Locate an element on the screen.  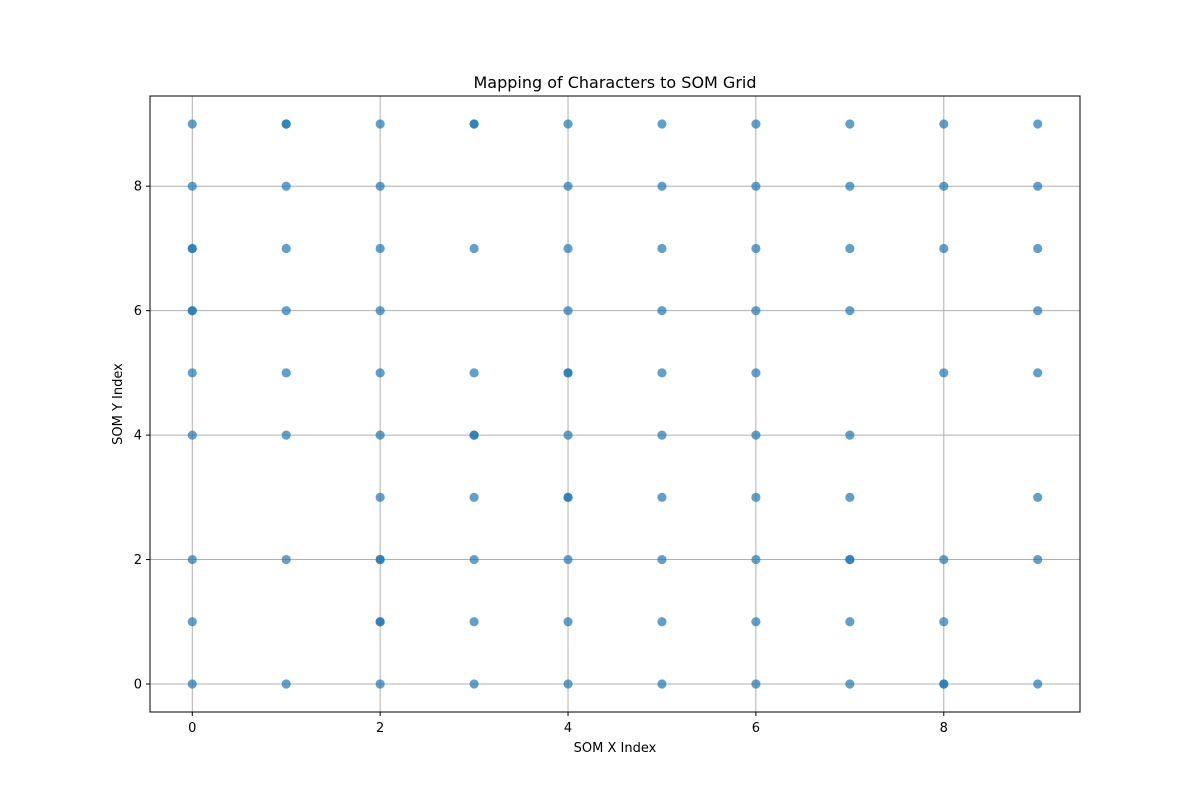
x-tick-label: 2 is located at coordinates (380, 728).